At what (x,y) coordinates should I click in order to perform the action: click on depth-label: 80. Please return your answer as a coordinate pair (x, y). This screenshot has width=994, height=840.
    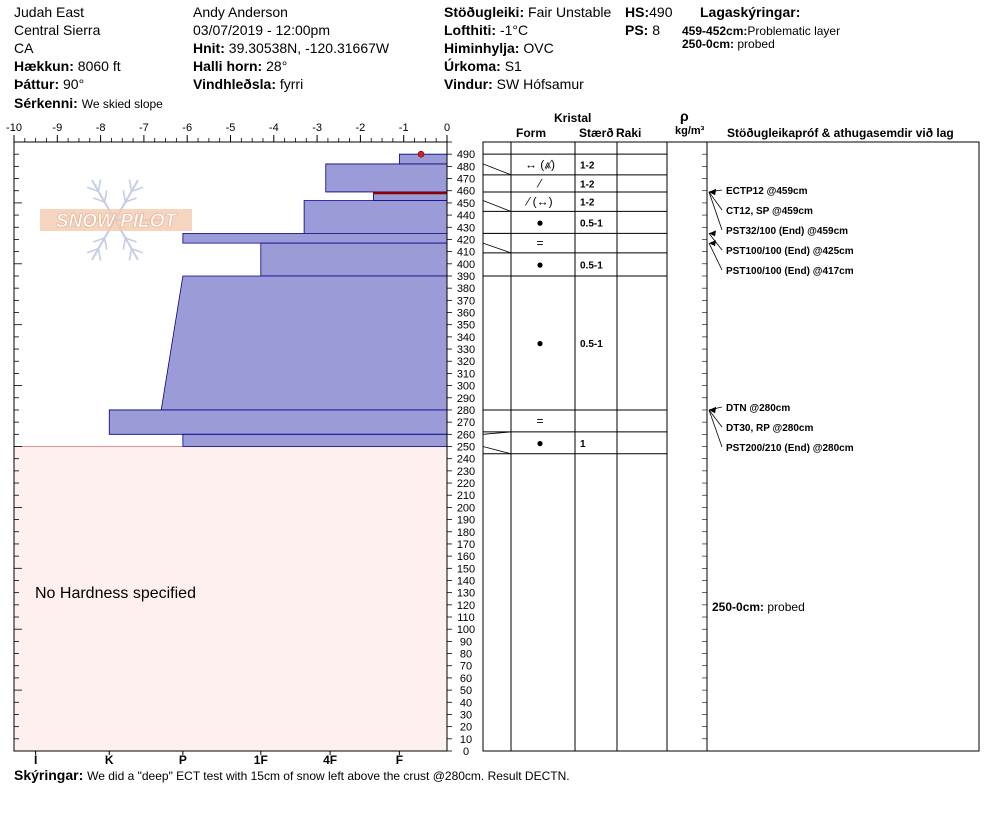
    Looking at the image, I should click on (466, 655).